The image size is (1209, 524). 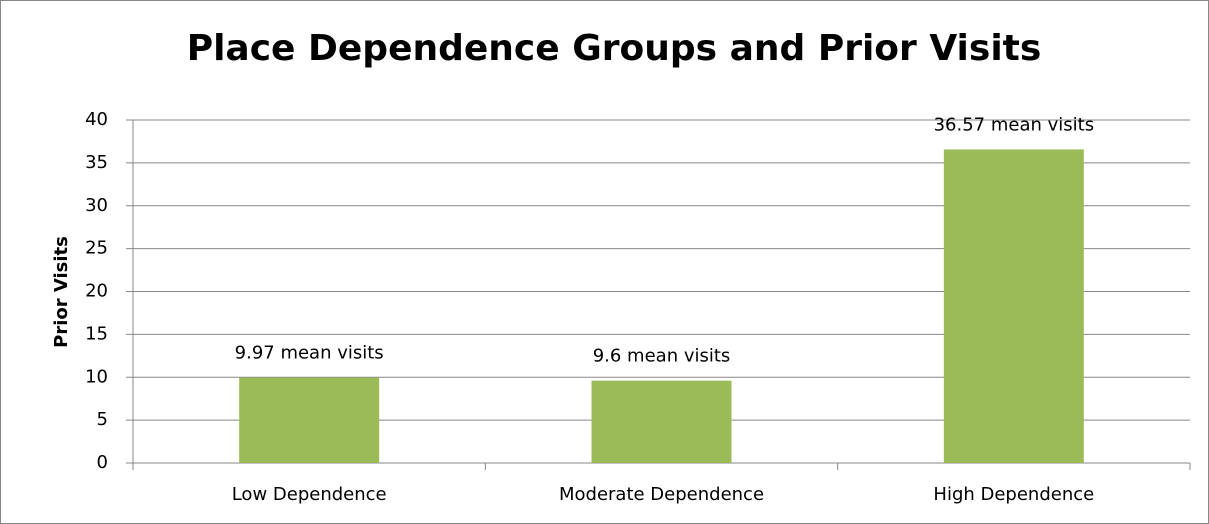 What do you see at coordinates (96, 205) in the screenshot?
I see `y-tick-label: 30` at bounding box center [96, 205].